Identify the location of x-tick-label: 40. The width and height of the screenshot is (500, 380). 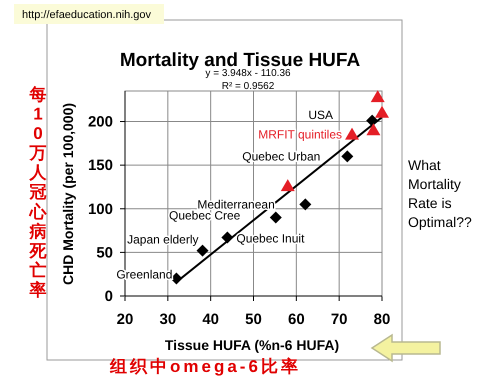
(211, 319).